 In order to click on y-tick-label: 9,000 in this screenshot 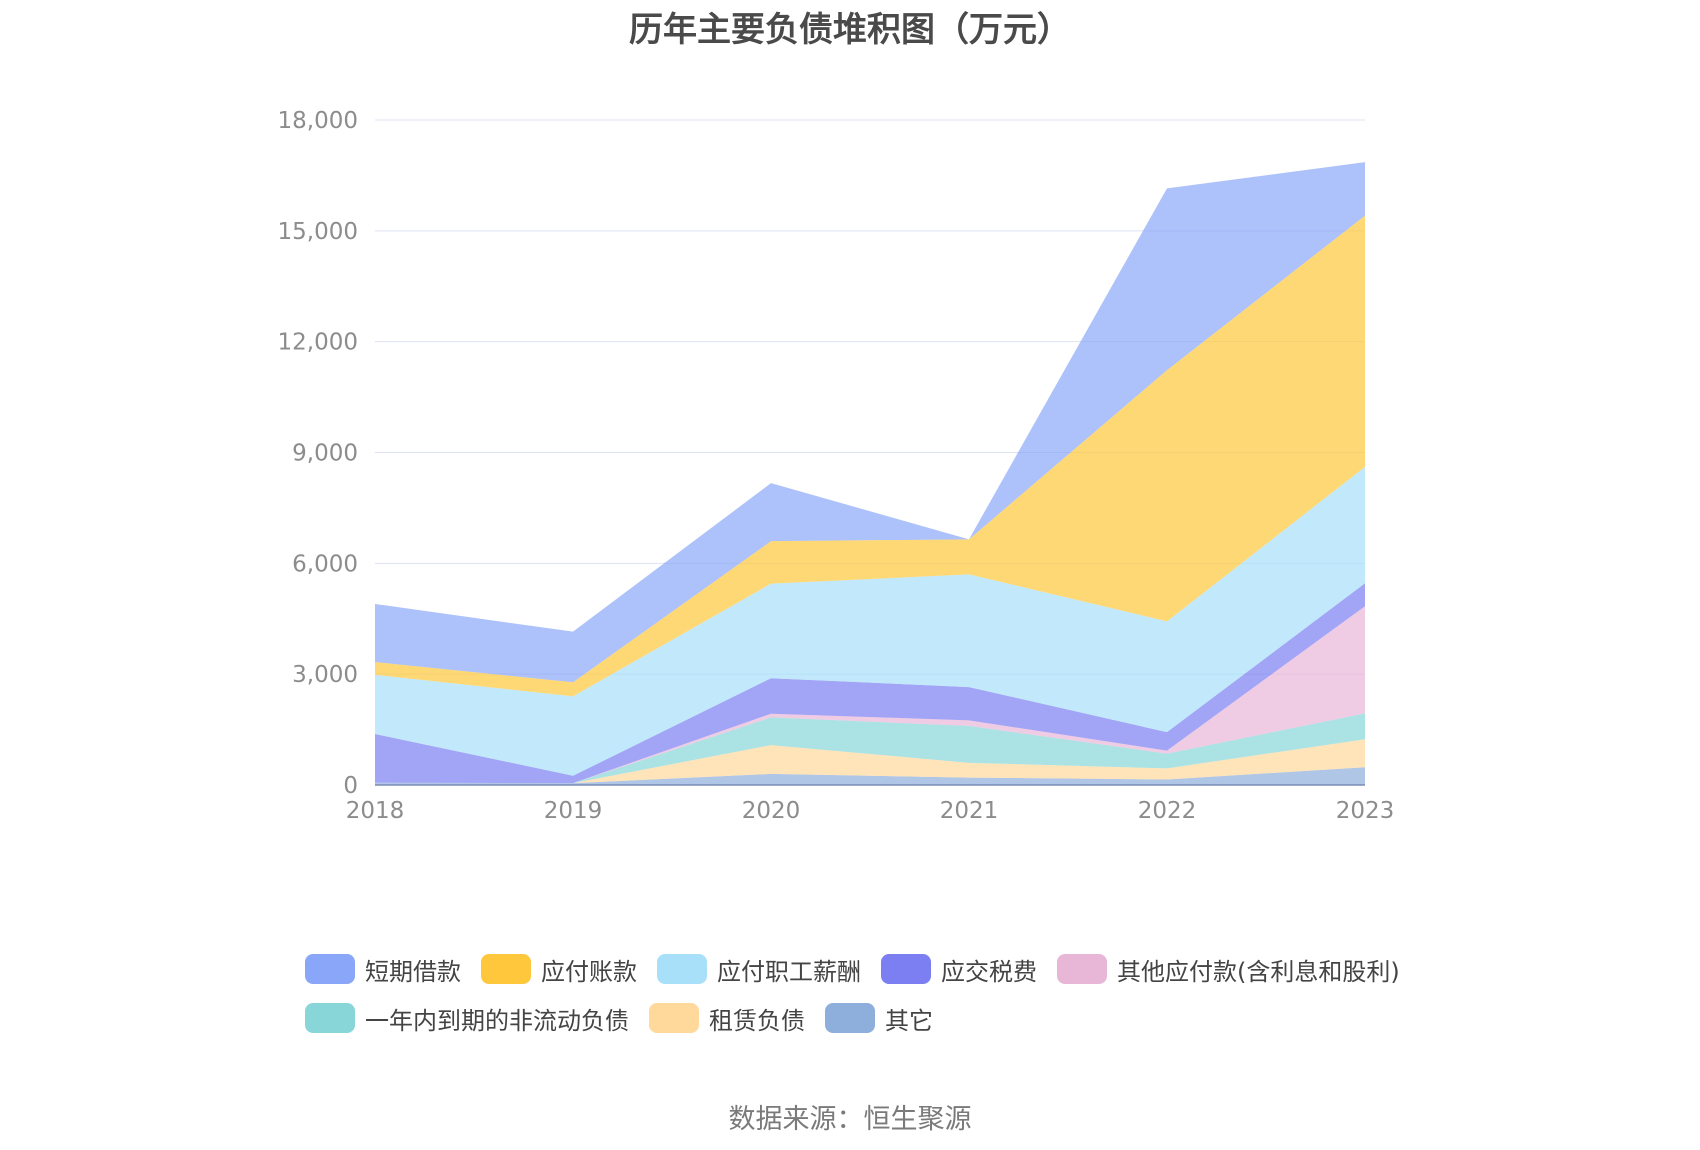, I will do `click(325, 454)`.